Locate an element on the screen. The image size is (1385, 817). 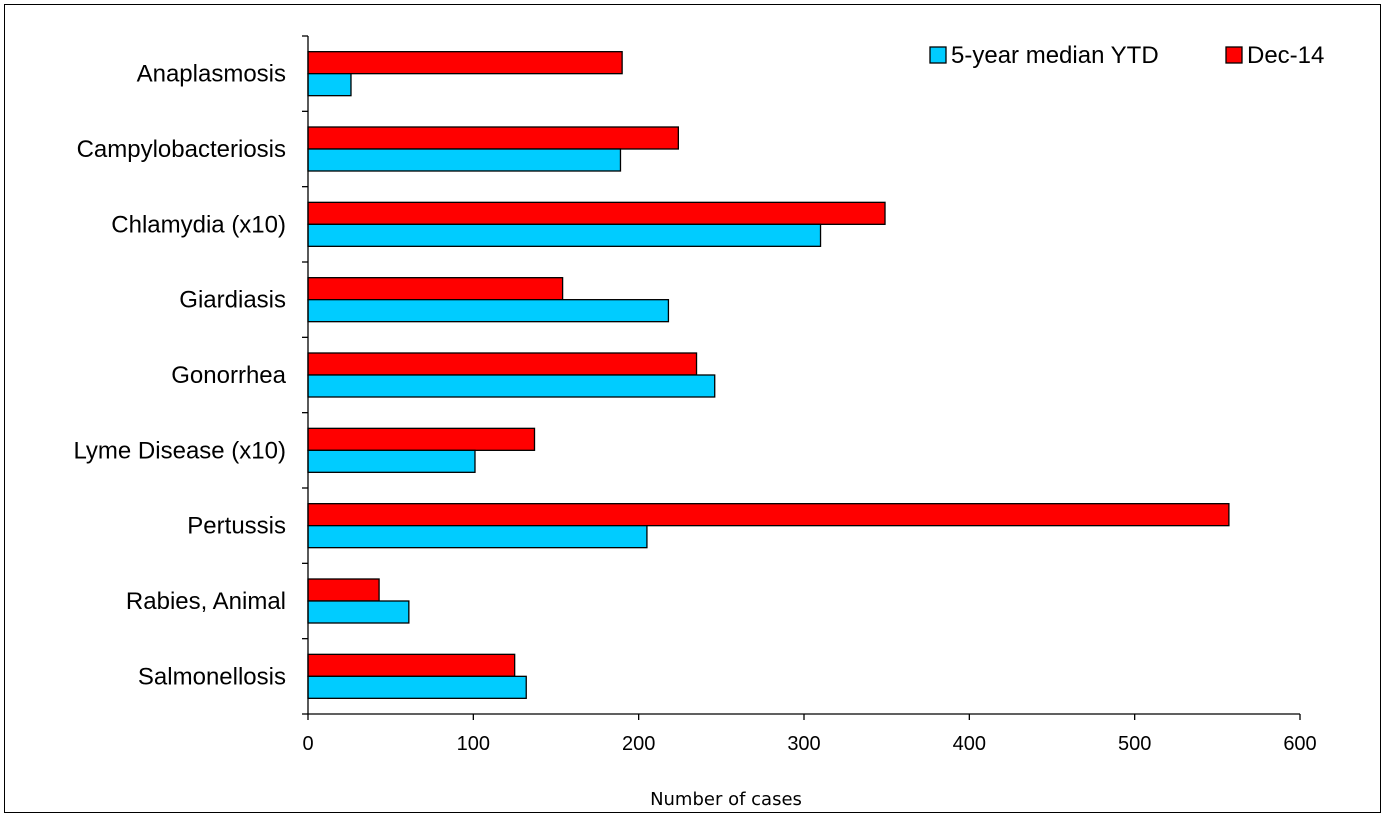
x-tick-label: 600 is located at coordinates (1299, 744).